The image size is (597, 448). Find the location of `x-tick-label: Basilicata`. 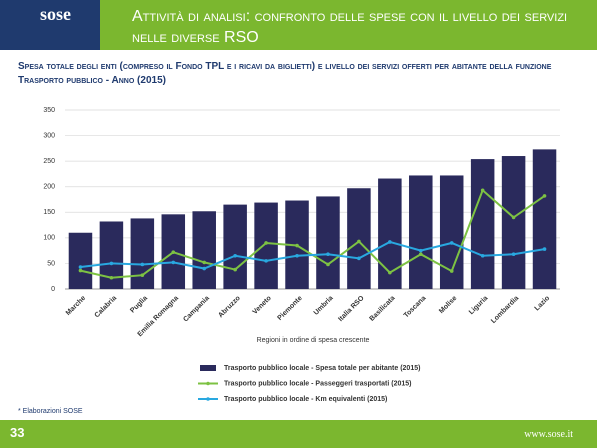

x-tick-label: Basilicata is located at coordinates (382, 309).